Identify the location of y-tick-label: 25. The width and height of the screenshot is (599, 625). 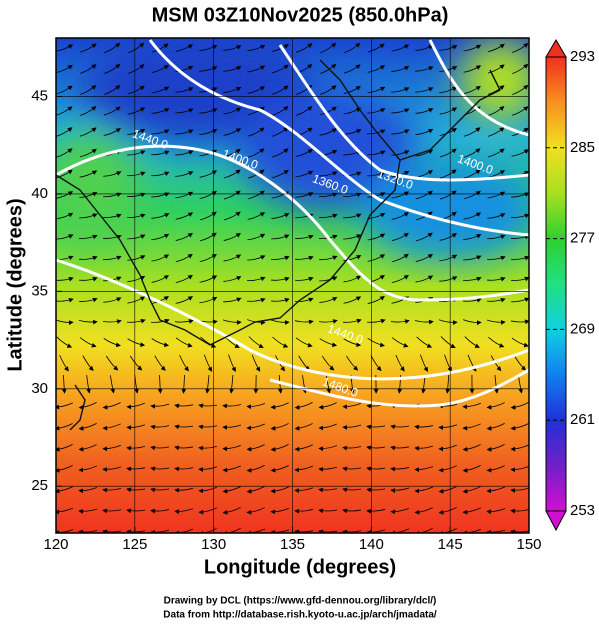
(39, 485).